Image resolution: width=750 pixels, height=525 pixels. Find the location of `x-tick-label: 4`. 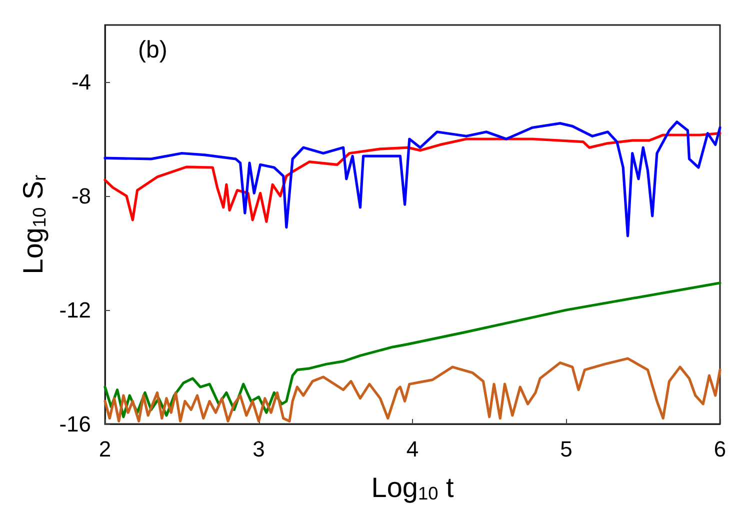

x-tick-label: 4 is located at coordinates (412, 449).